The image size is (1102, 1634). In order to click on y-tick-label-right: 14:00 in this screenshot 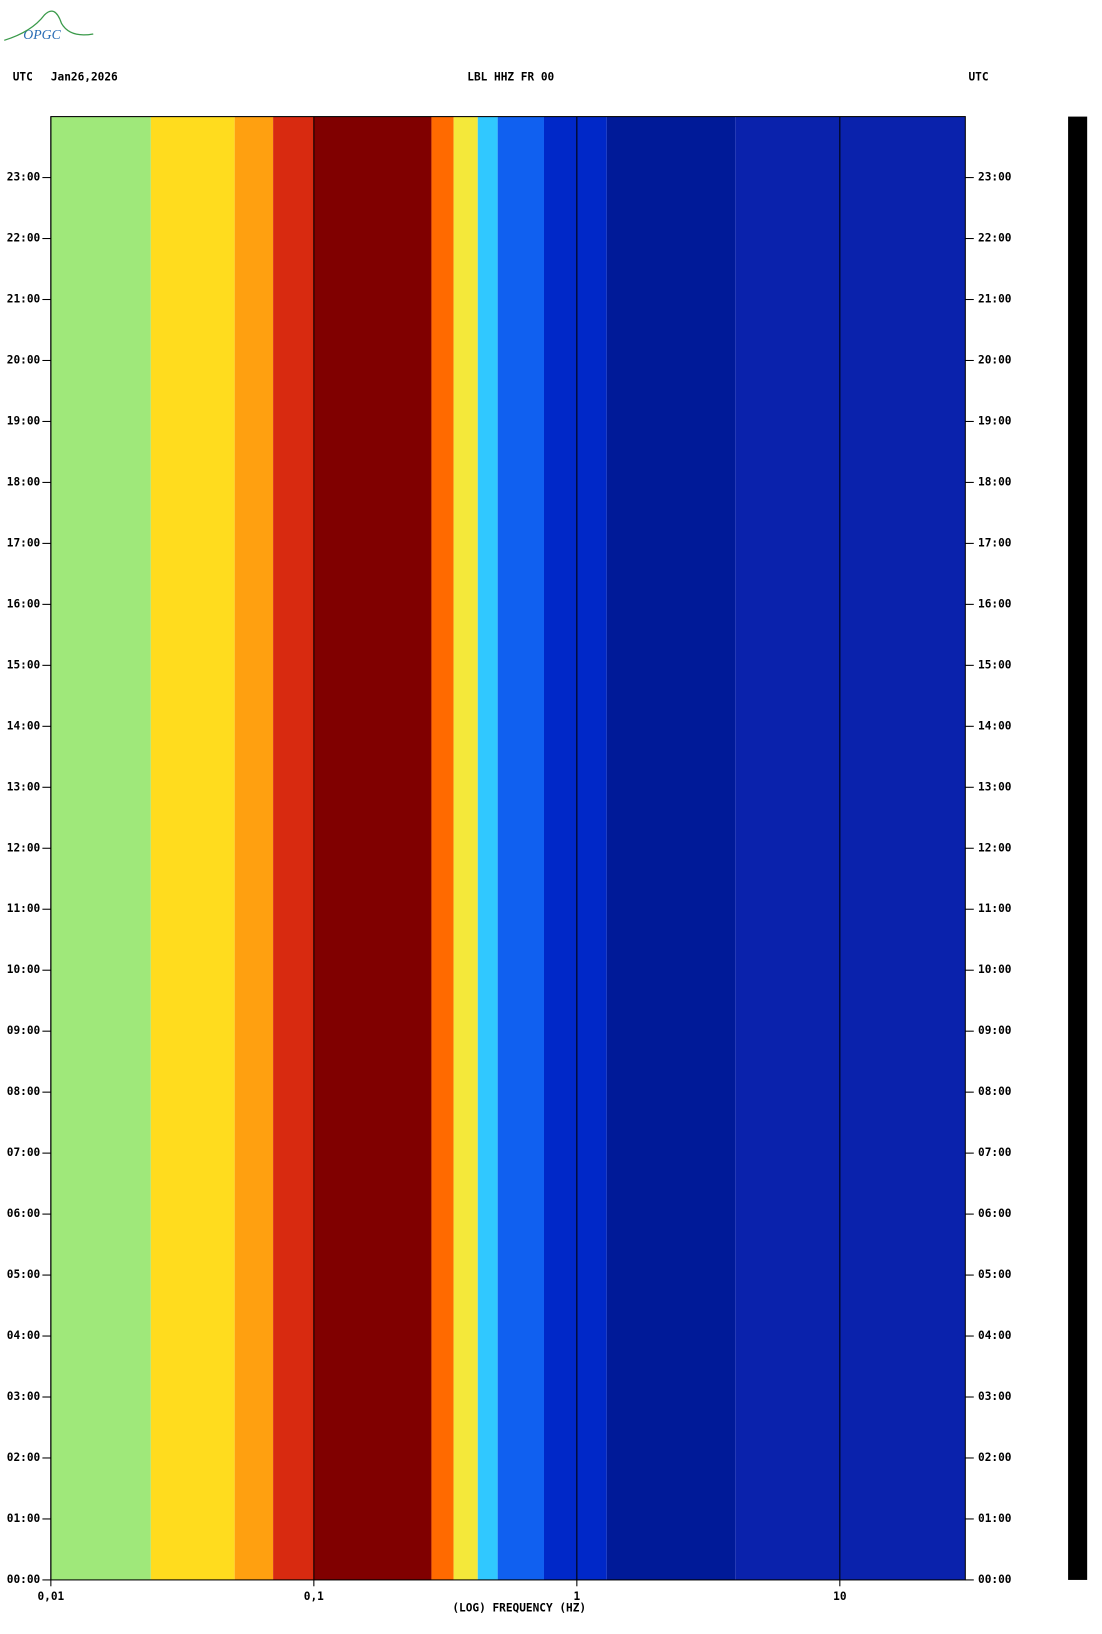, I will do `click(995, 725)`.